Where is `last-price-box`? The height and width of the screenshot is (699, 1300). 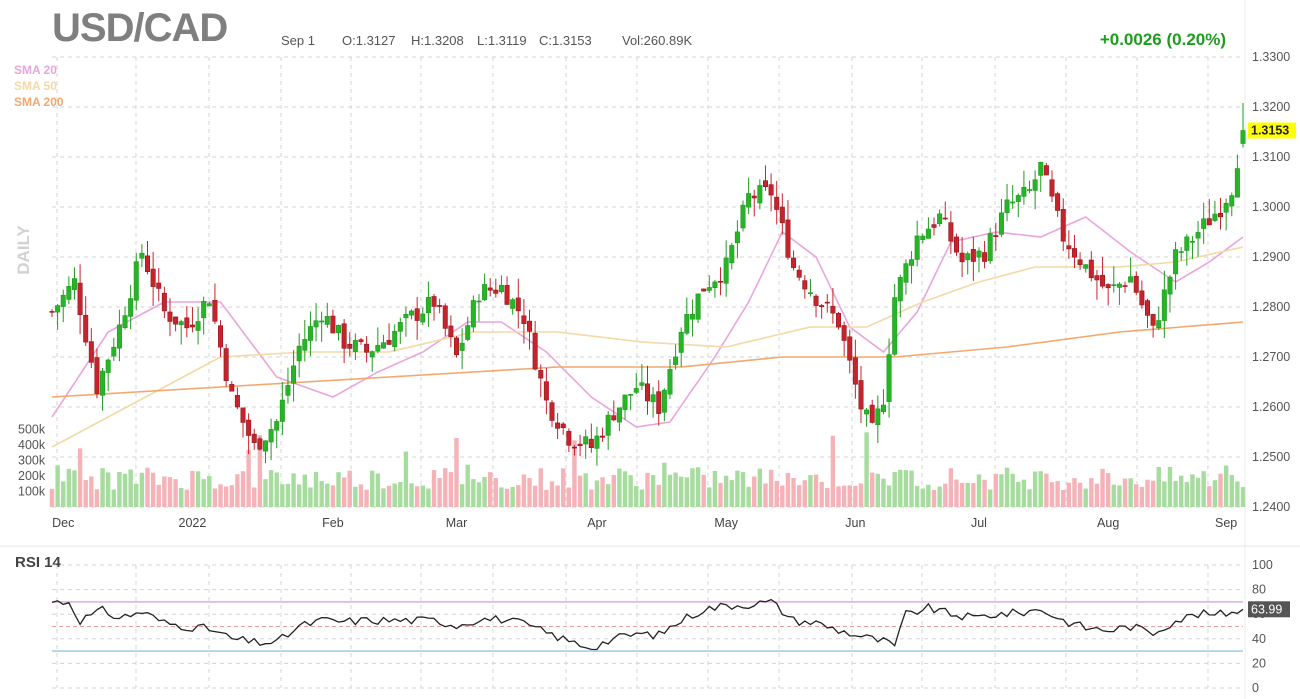 last-price-box is located at coordinates (1272, 130).